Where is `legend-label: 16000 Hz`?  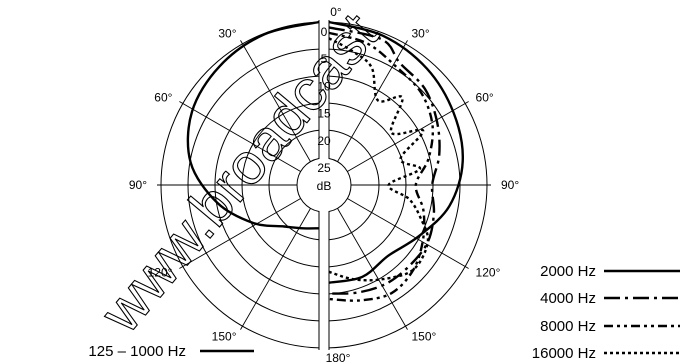
legend-label: 16000 Hz is located at coordinates (564, 353).